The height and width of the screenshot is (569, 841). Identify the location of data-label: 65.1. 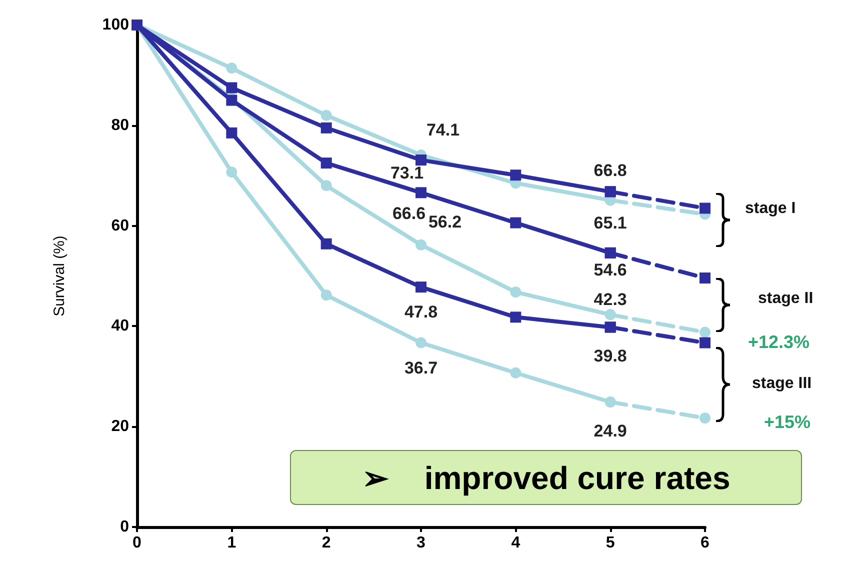
(610, 223).